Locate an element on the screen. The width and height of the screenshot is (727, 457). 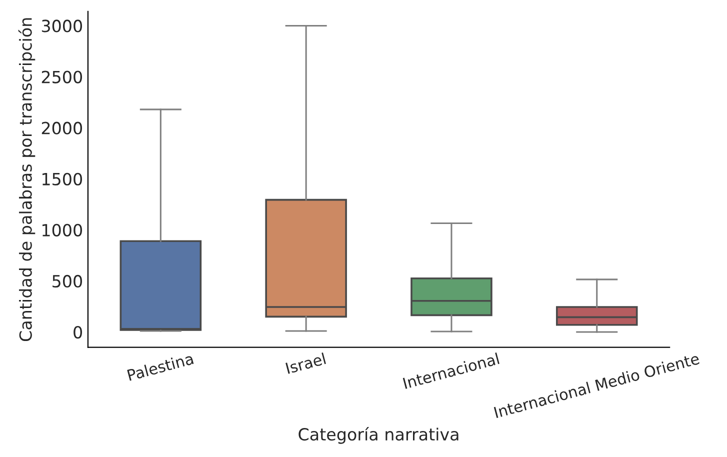
y-tick-label: 3000 is located at coordinates (62, 26).